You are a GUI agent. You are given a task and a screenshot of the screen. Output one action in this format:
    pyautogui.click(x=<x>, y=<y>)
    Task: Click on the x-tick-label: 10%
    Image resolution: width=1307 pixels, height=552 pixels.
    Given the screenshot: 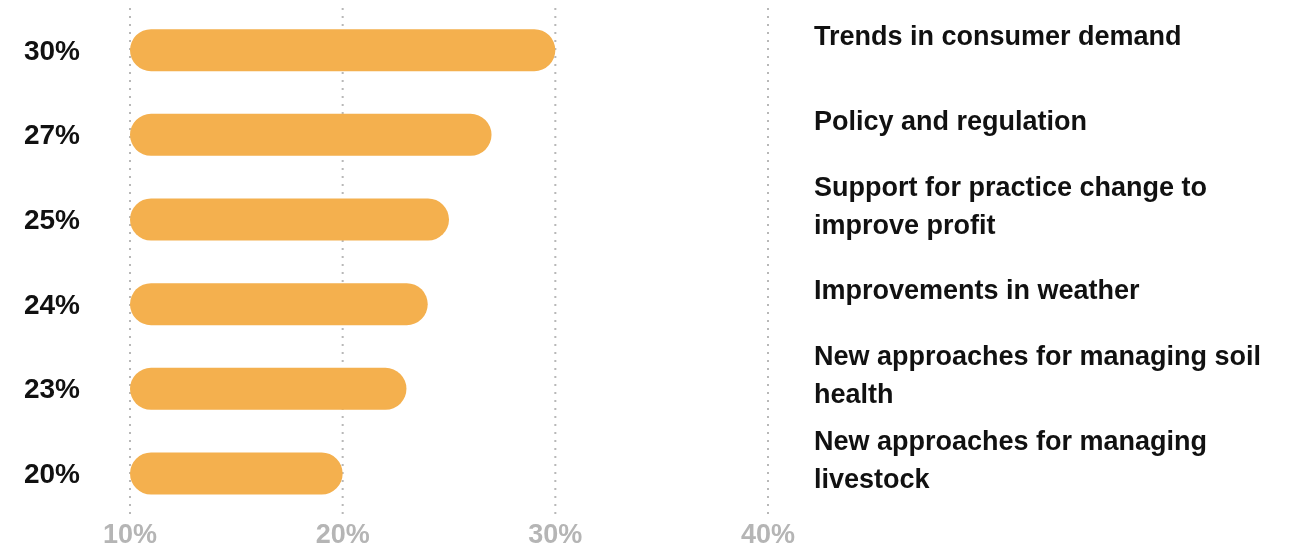 What is the action you would take?
    pyautogui.click(x=130, y=534)
    